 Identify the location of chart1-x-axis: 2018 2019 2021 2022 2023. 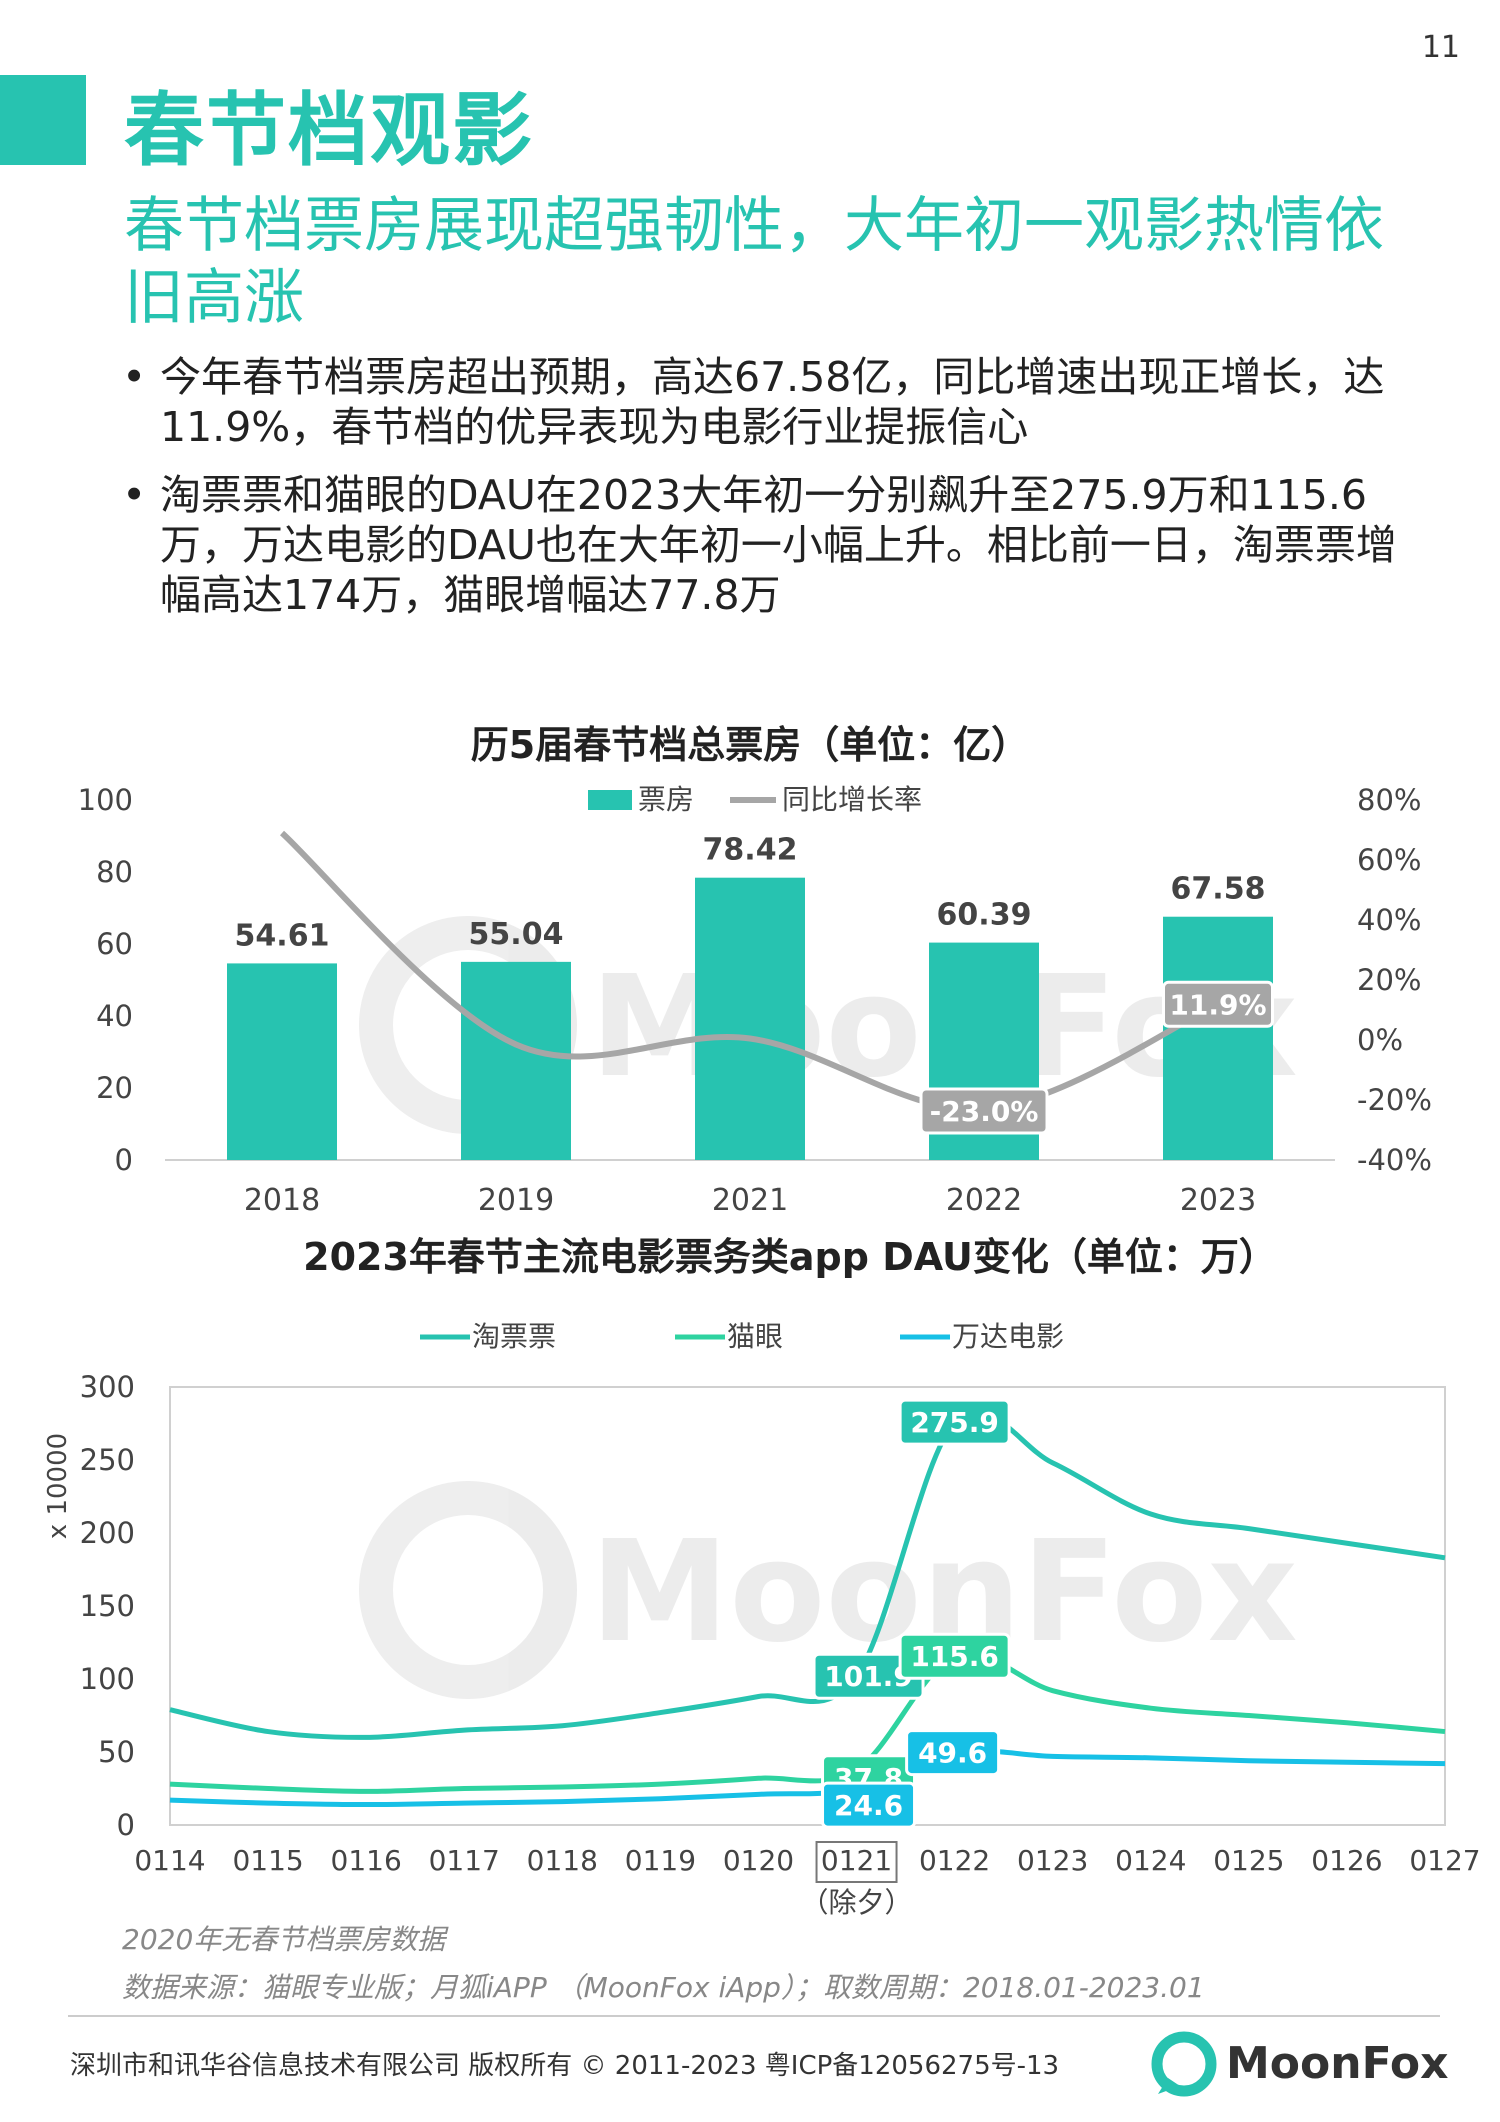
(750, 1200).